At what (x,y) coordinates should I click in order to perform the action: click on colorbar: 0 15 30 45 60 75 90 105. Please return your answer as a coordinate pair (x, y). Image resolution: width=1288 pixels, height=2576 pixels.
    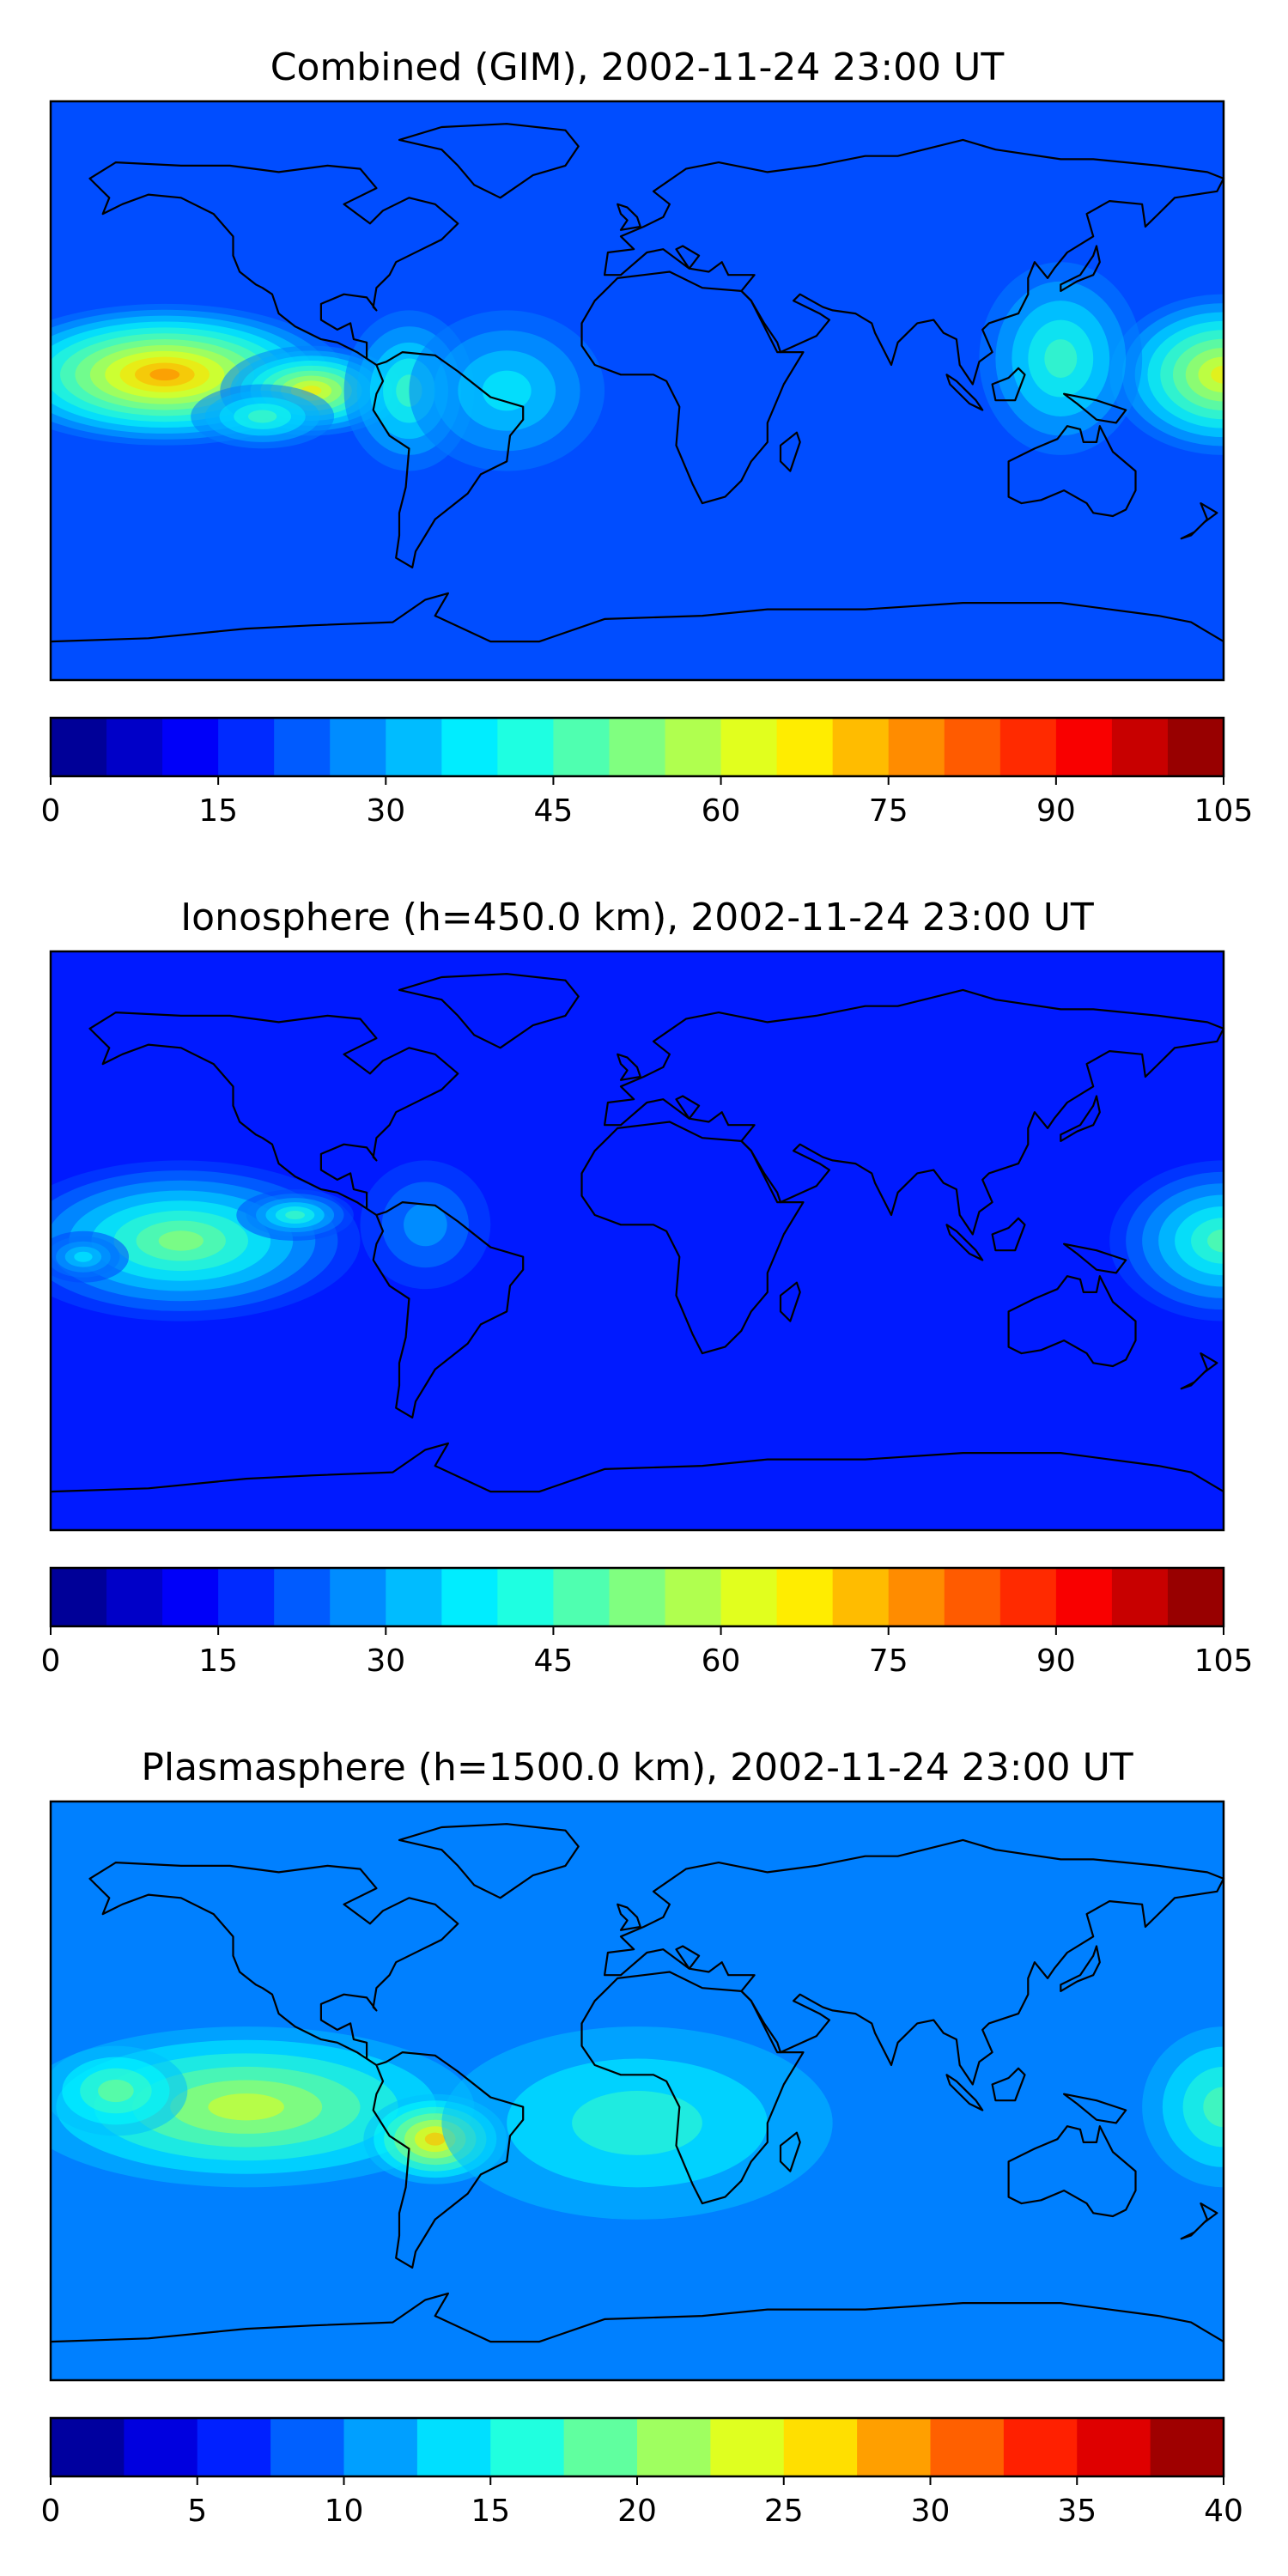
    Looking at the image, I should click on (647, 772).